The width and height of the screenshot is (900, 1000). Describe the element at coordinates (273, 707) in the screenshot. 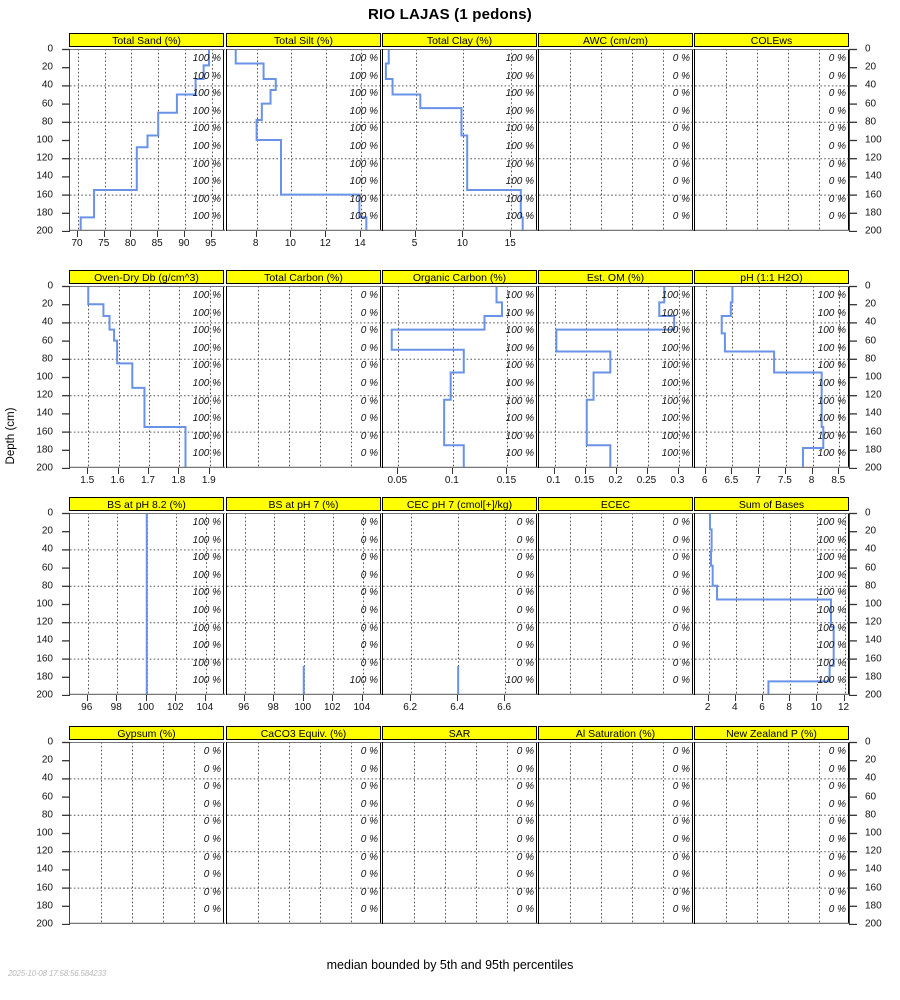

I see `x-tick-label: 98` at that location.